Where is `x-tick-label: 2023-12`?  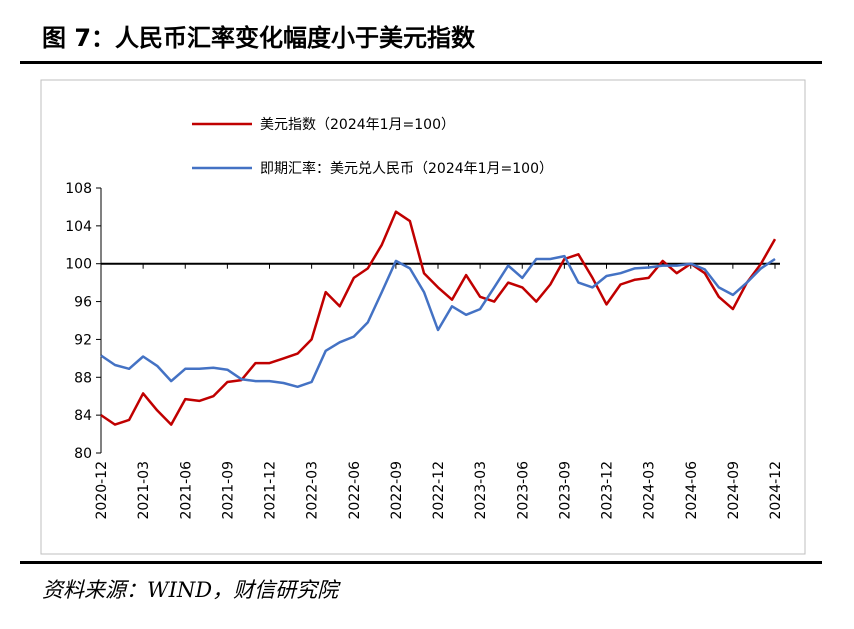 x-tick-label: 2023-12 is located at coordinates (608, 490).